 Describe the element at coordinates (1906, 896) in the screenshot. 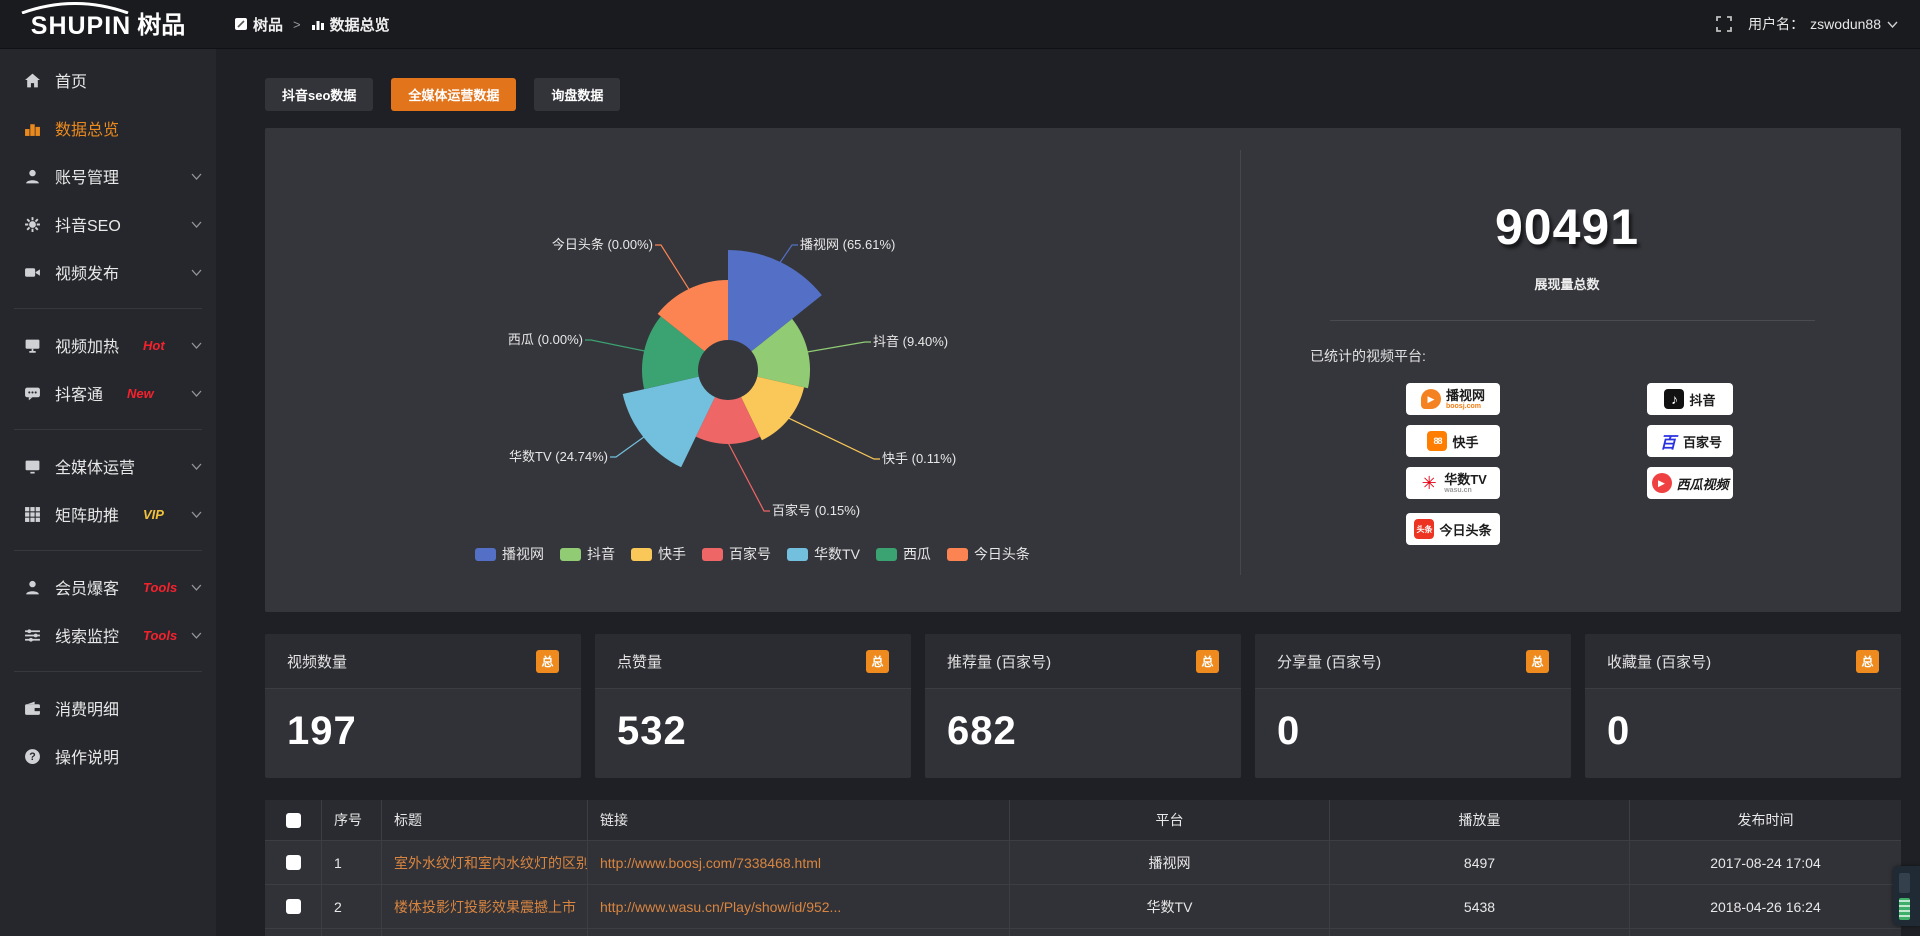

I see `floating-widget` at that location.